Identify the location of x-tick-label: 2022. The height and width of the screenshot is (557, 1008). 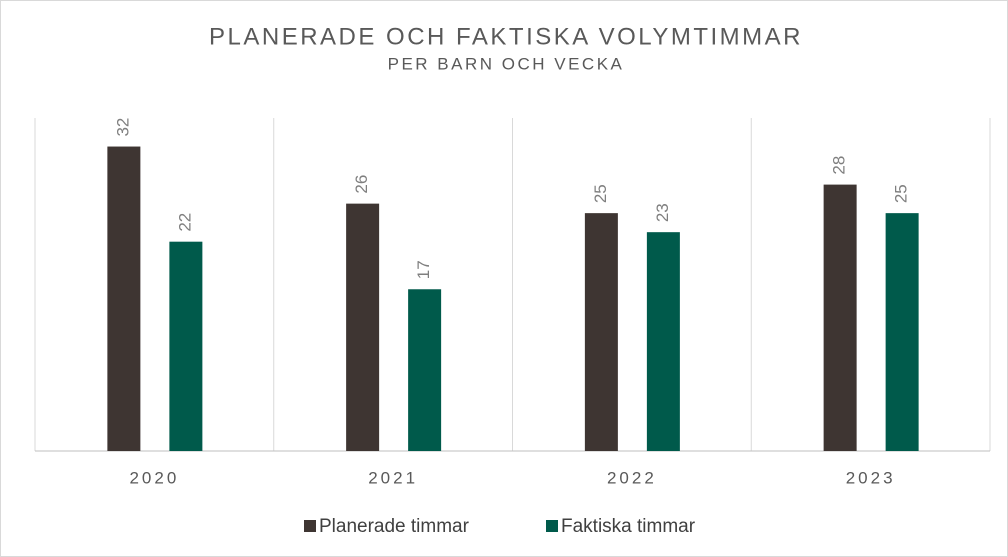
(632, 477).